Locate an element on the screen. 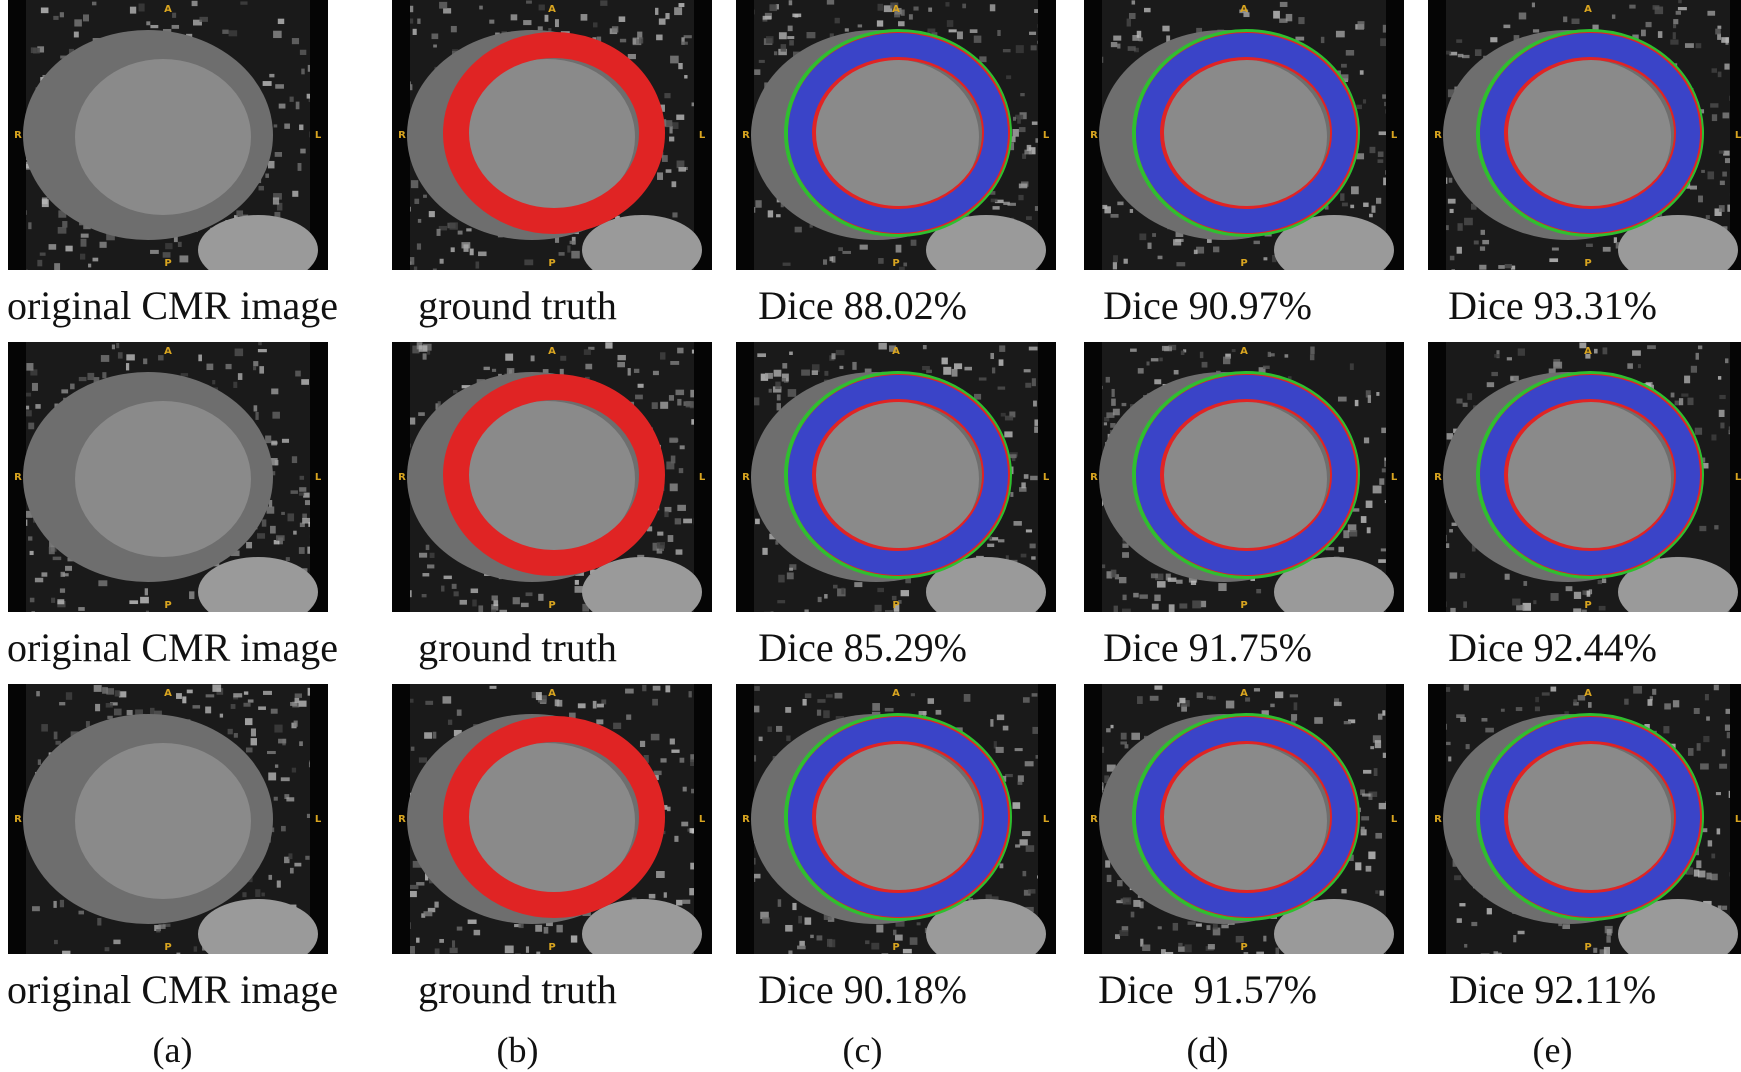 Image resolution: width=1741 pixels, height=1072 pixels. column-label: (d) is located at coordinates (1207, 1050).